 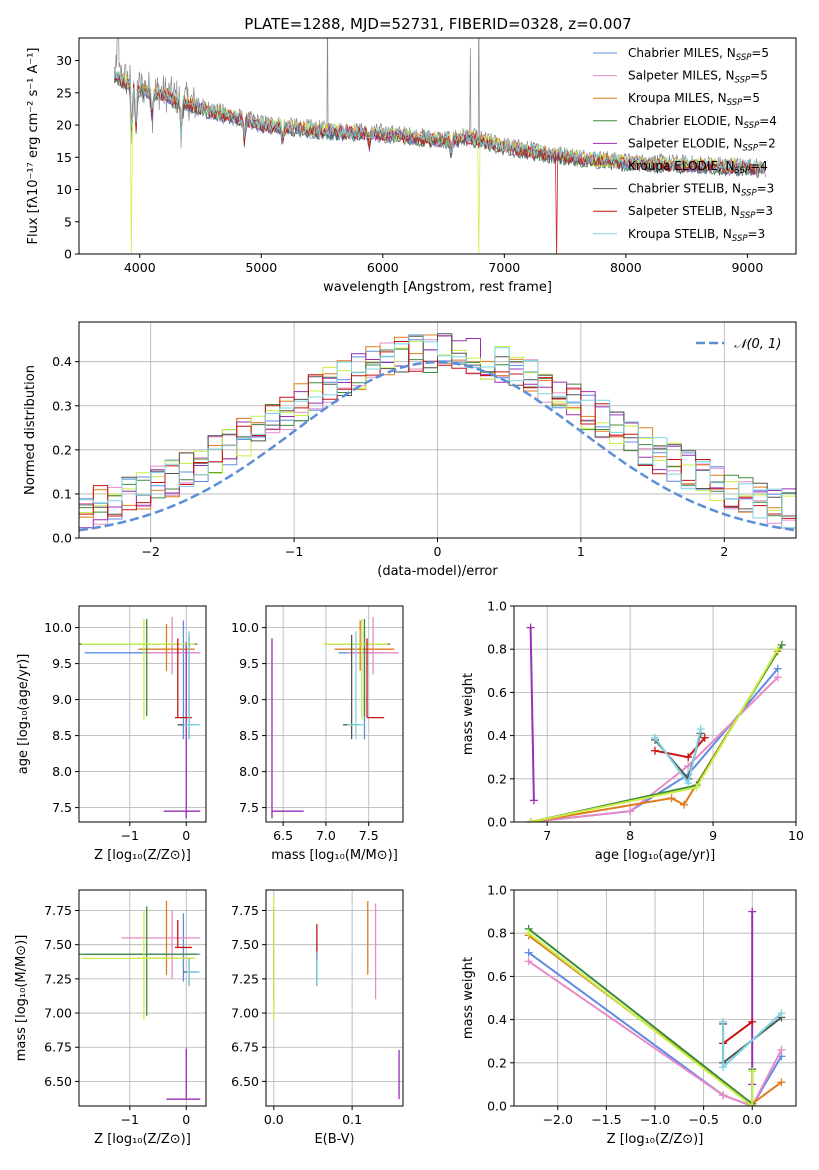 What do you see at coordinates (261, 267) in the screenshot?
I see `x-tick-label: 5000` at bounding box center [261, 267].